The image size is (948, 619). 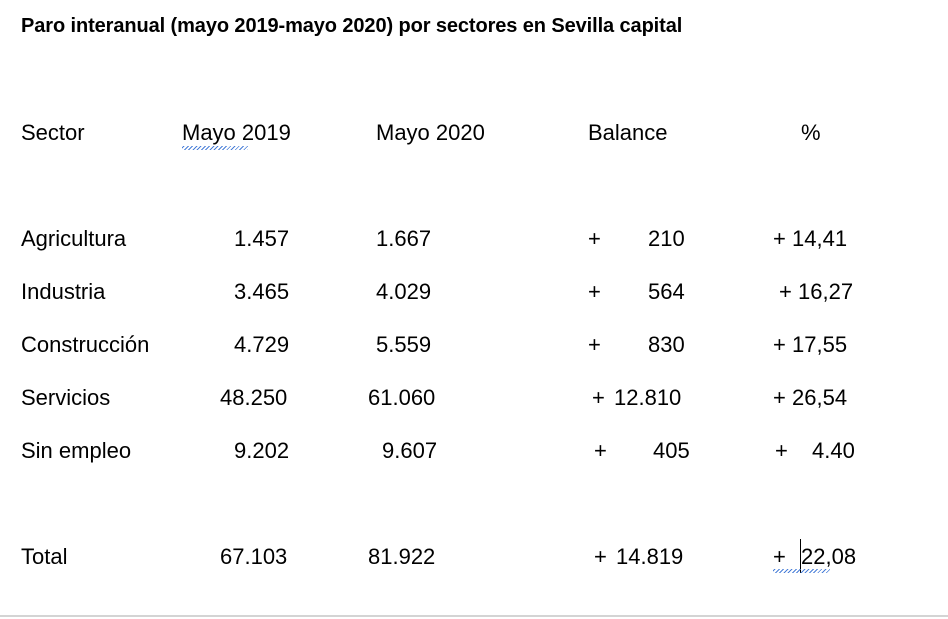 What do you see at coordinates (820, 397) in the screenshot?
I see `pct-cell: 26,54` at bounding box center [820, 397].